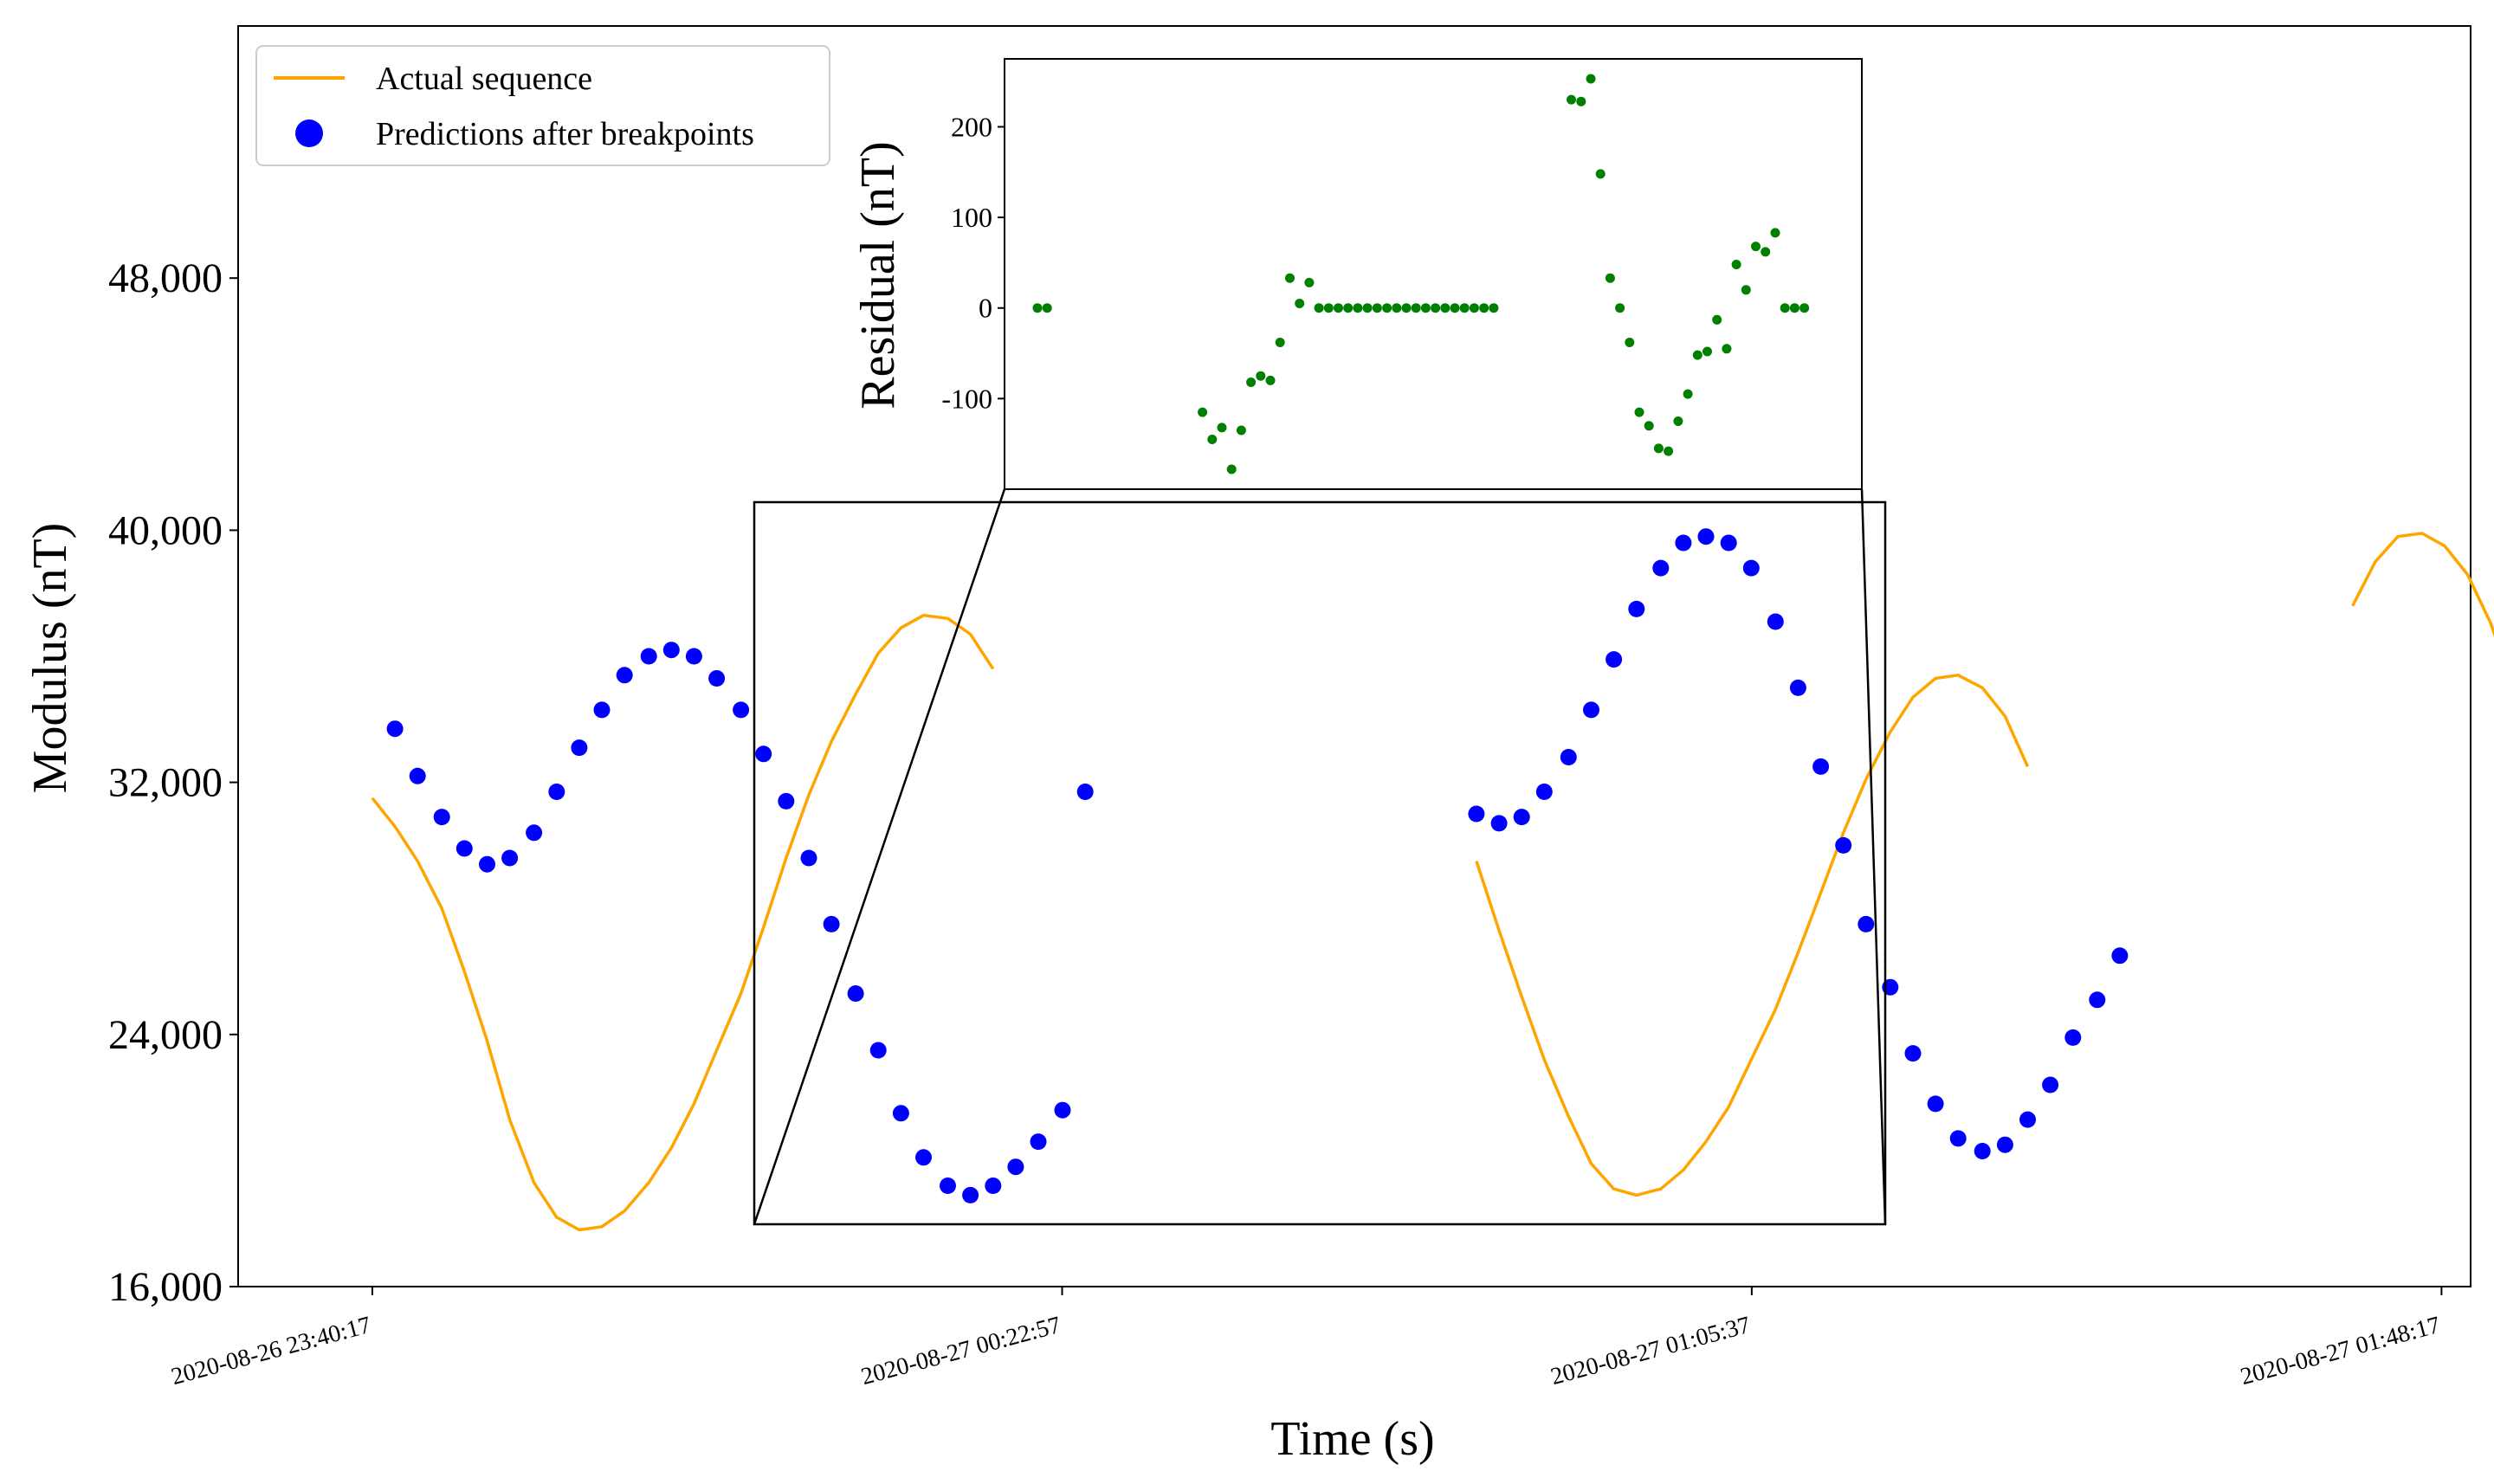 The width and height of the screenshot is (2494, 1484). Describe the element at coordinates (966, 398) in the screenshot. I see `inset-tick-label: -100` at that location.